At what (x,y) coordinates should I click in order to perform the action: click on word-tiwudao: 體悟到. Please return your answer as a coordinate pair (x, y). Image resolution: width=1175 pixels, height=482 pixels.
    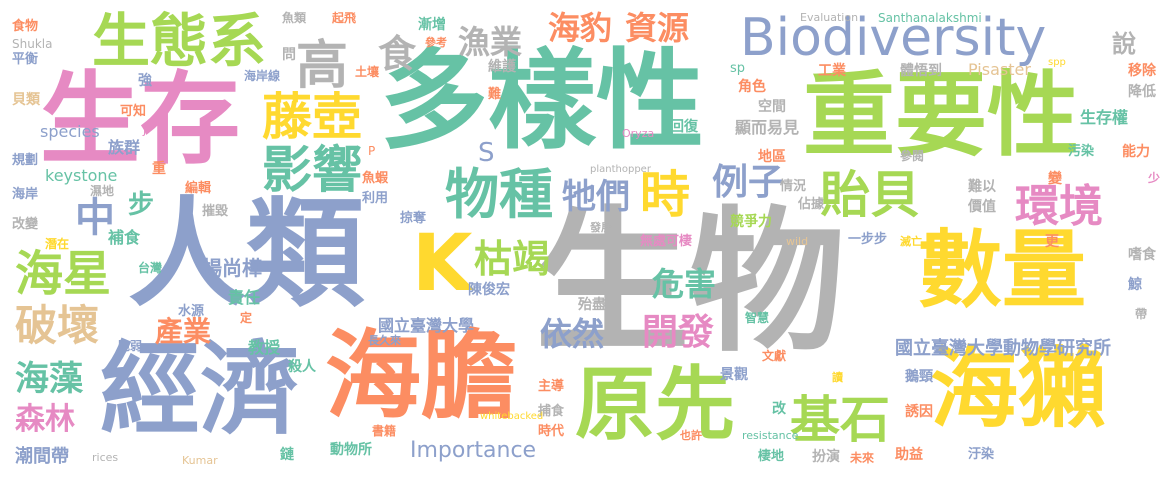
    Looking at the image, I should click on (921, 71).